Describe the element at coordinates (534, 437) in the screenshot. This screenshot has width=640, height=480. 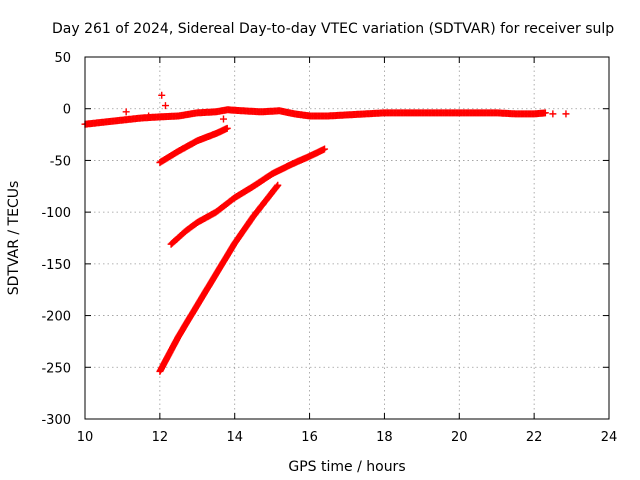
I see `x-tick-label: 22` at that location.